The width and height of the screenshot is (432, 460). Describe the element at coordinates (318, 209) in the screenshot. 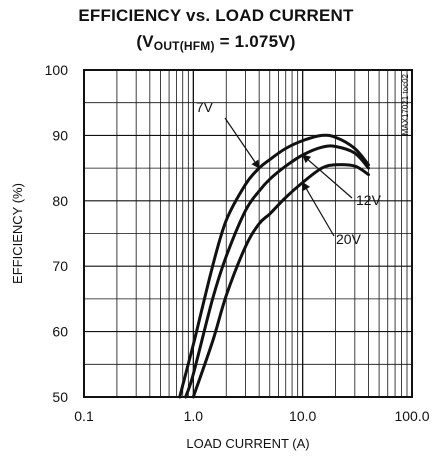

I see `leader-arrow-20V` at that location.